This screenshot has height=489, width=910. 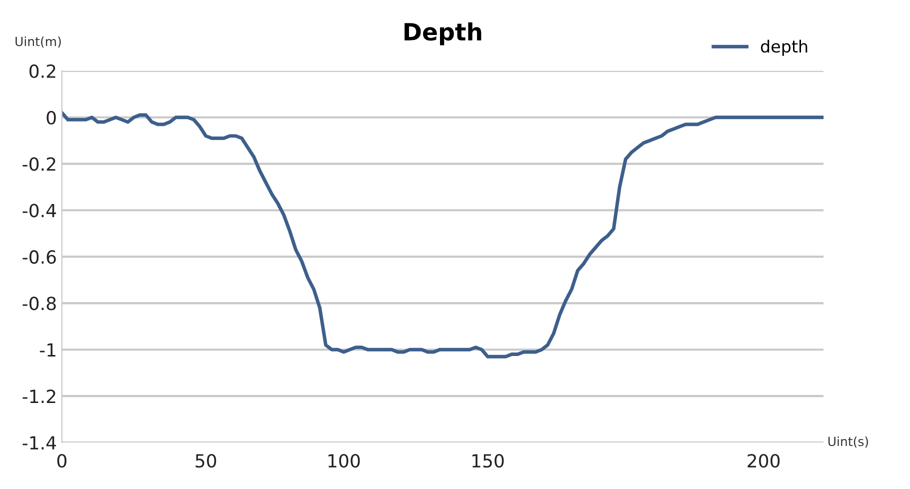 What do you see at coordinates (443, 34) in the screenshot?
I see `chart-title: Depth` at bounding box center [443, 34].